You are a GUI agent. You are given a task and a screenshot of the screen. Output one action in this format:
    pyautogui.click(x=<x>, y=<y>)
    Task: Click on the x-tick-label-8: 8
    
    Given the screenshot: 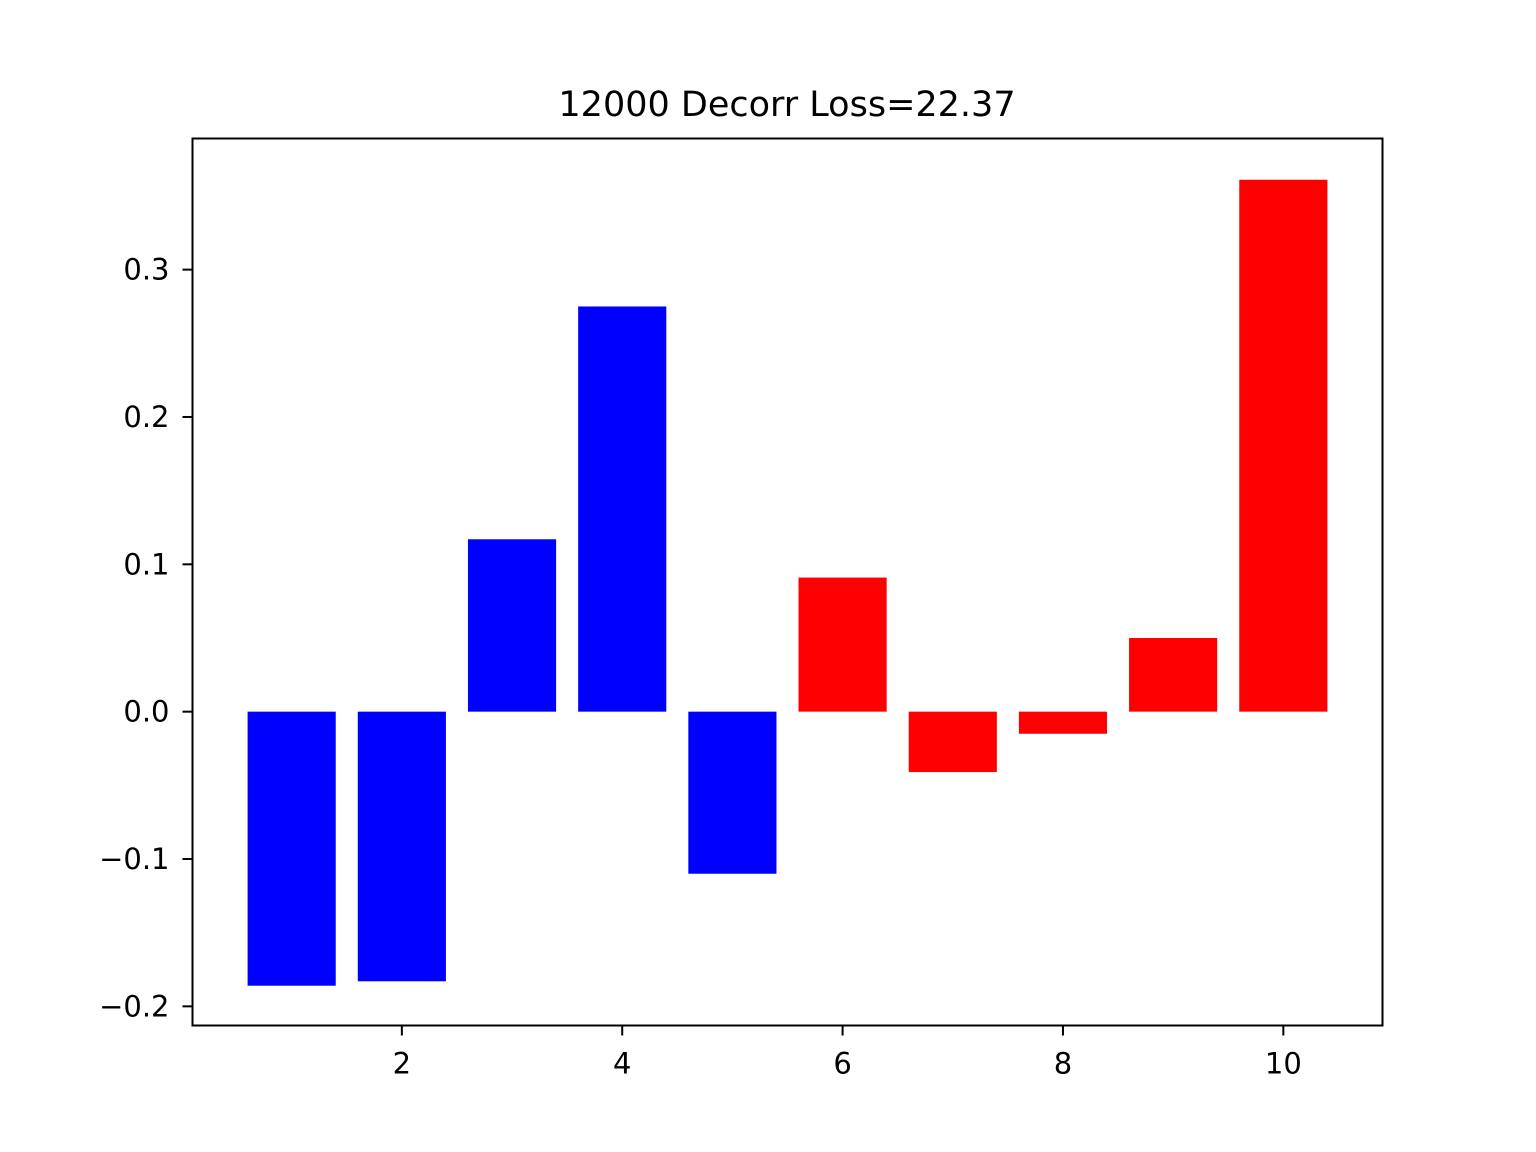 What is the action you would take?
    pyautogui.click(x=1063, y=1064)
    